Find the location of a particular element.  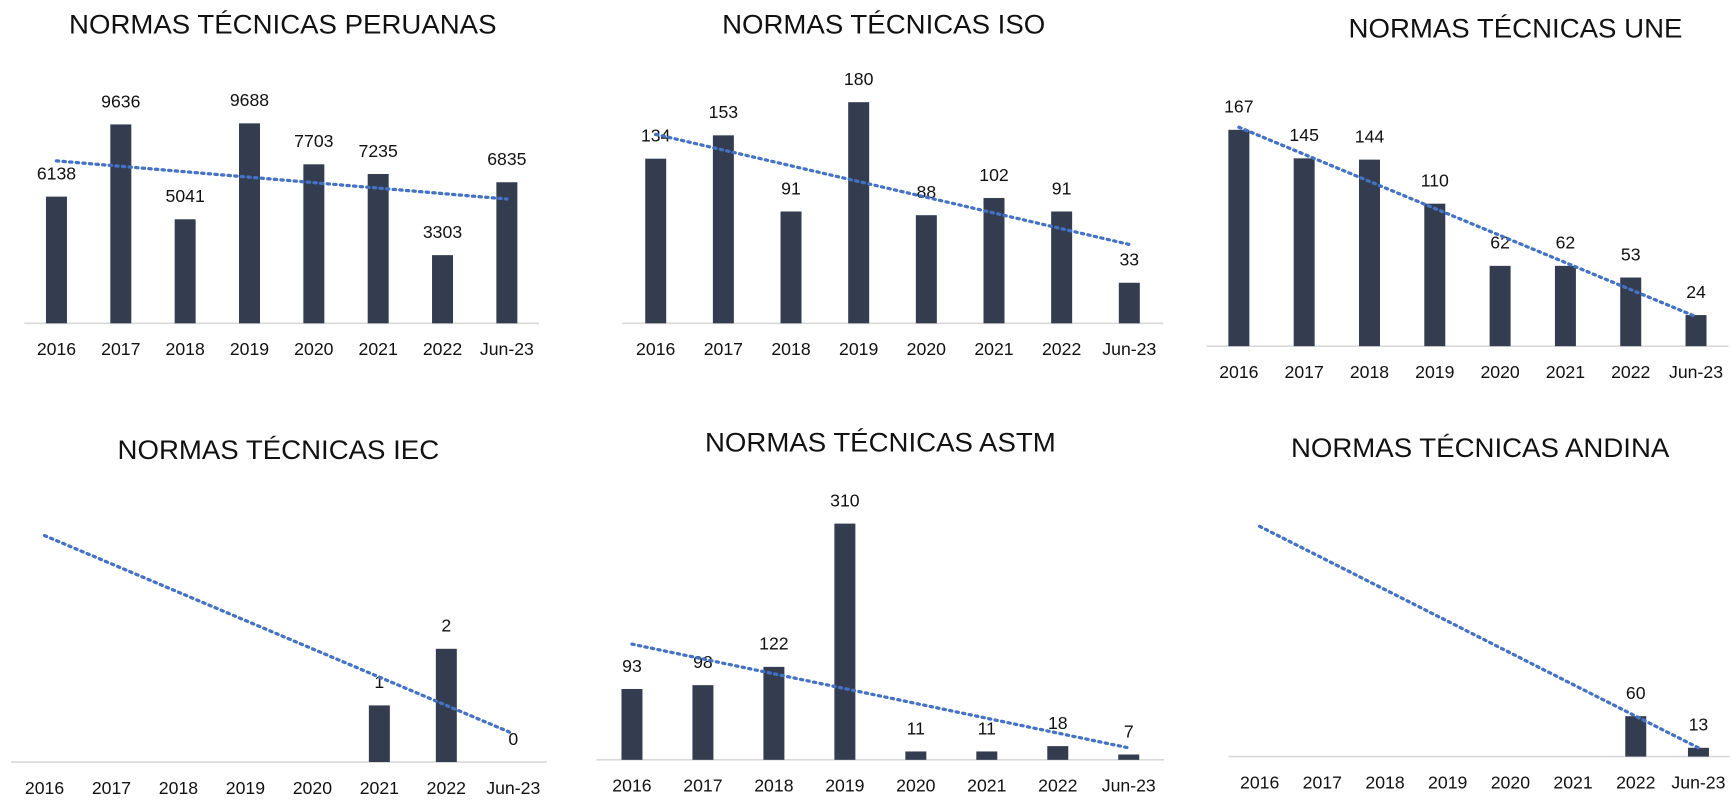

data-label: 9636 is located at coordinates (120, 101).